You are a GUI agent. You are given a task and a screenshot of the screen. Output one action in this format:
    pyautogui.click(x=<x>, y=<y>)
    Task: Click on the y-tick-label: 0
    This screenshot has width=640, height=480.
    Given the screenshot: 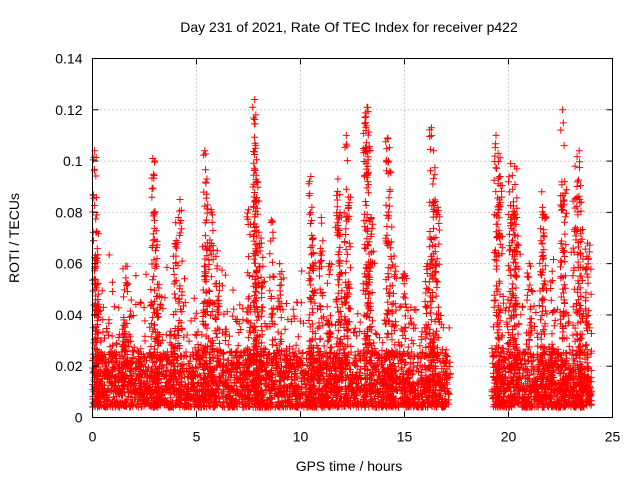 What is the action you would take?
    pyautogui.click(x=79, y=418)
    